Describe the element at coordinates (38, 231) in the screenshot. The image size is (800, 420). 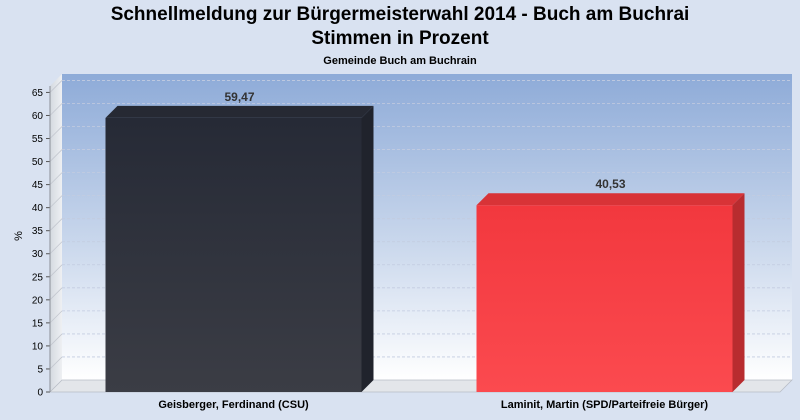
I see `y-tick-label: 35` at that location.